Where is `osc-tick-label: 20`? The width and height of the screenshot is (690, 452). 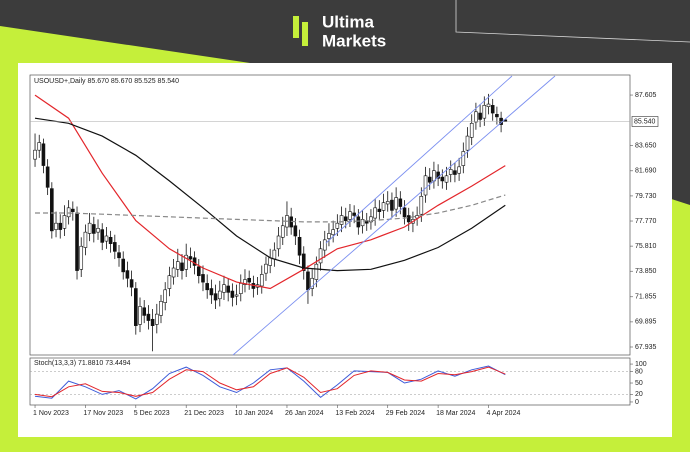 osc-tick-label: 20 is located at coordinates (639, 394).